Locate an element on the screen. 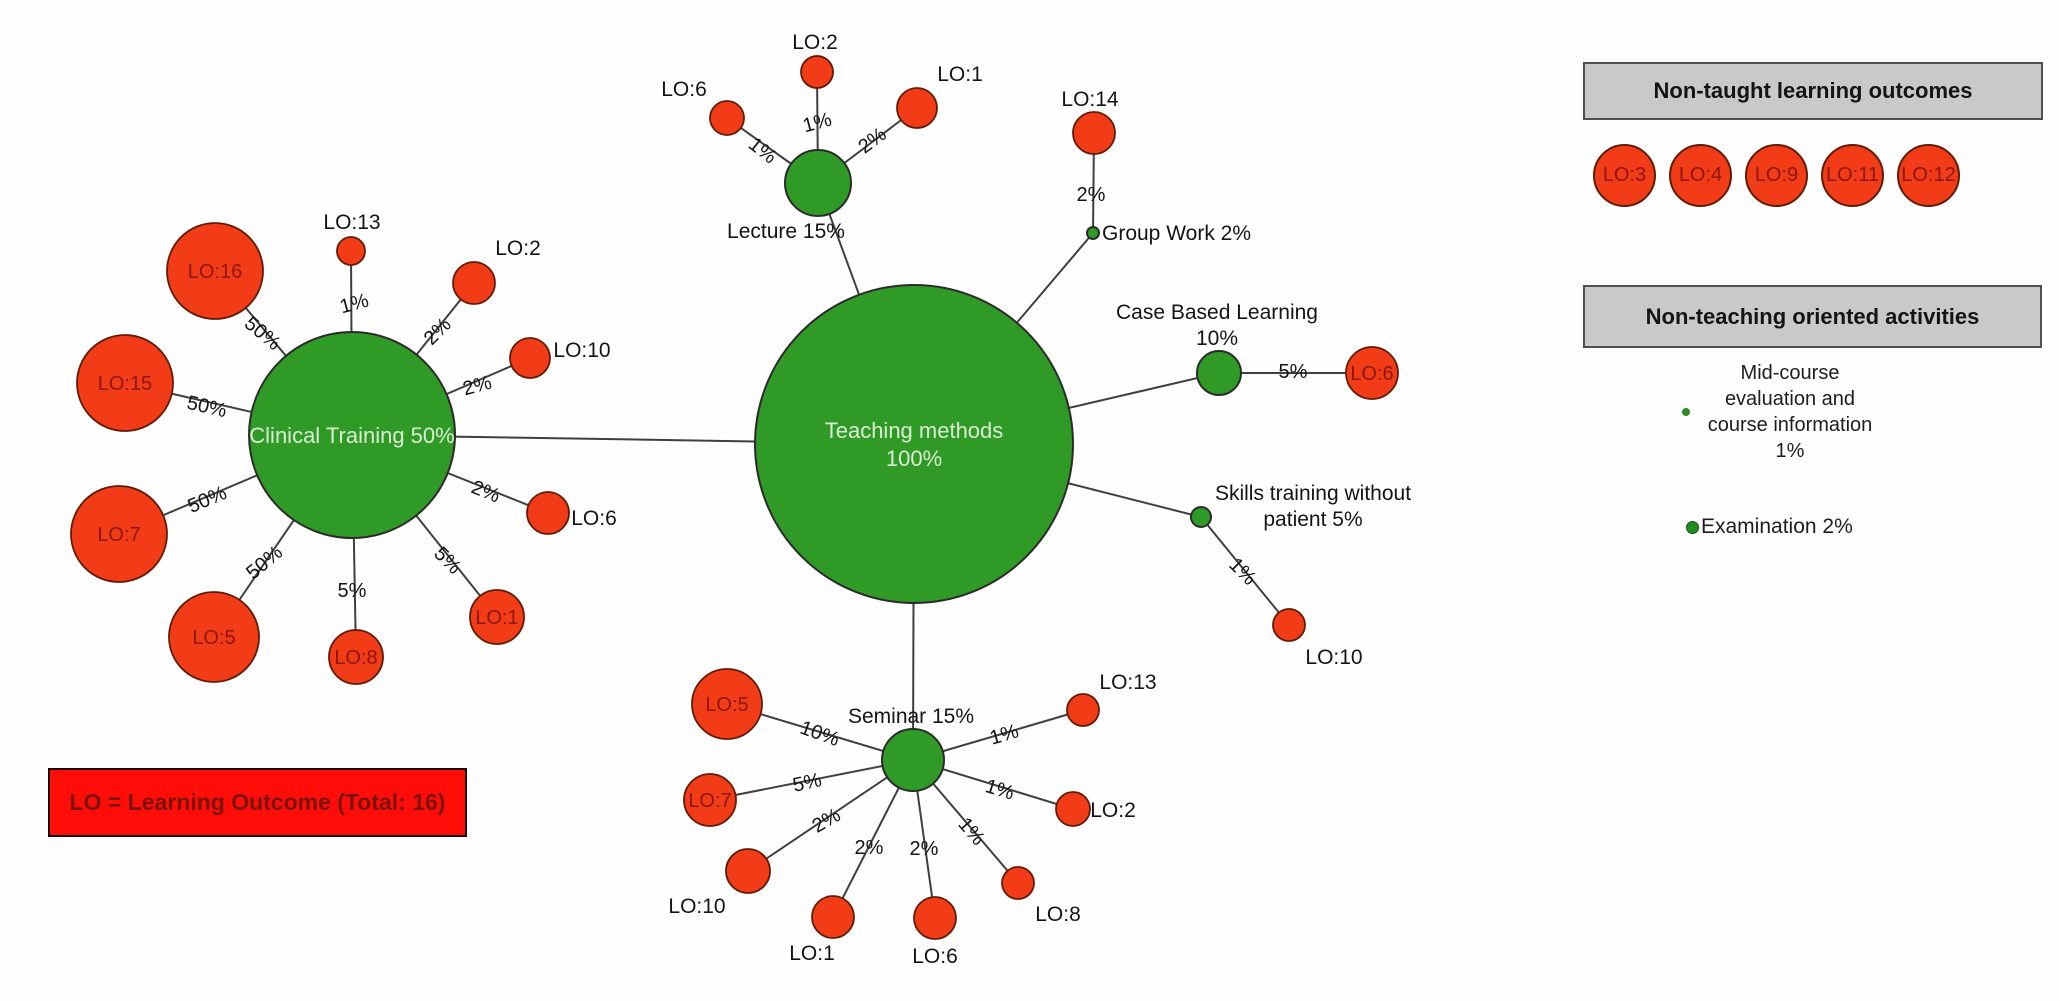 The height and width of the screenshot is (1001, 2059). outcome-label-lec1: LO:1 is located at coordinates (960, 74).